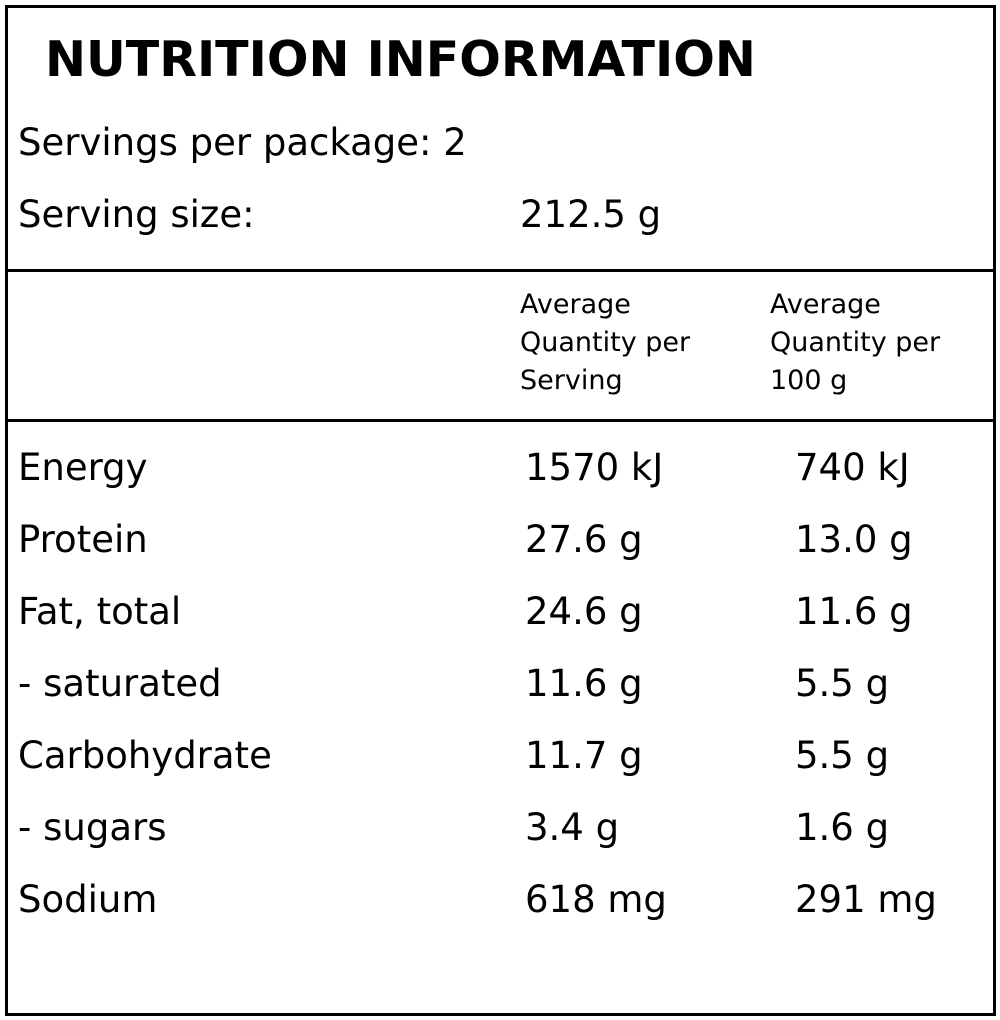 Image resolution: width=1000 pixels, height=1020 pixels. Describe the element at coordinates (120, 683) in the screenshot. I see `nutrient-name: - saturated` at that location.